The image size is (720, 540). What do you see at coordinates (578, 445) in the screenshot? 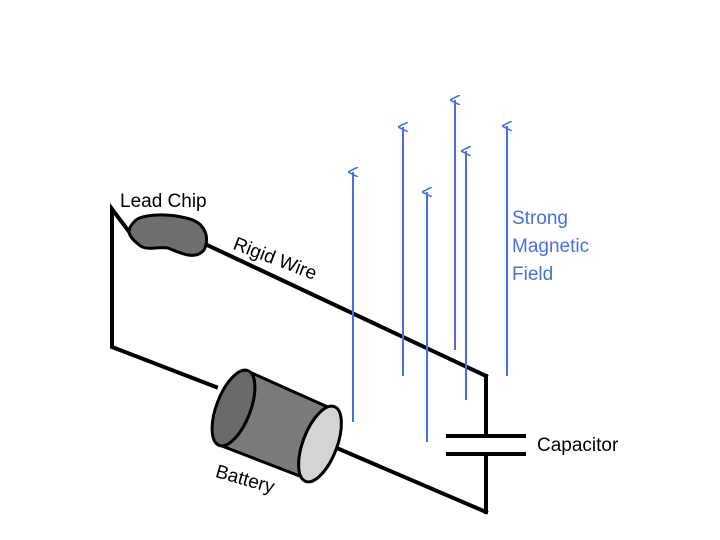
I see `capacitor-label: Capacitor` at bounding box center [578, 445].